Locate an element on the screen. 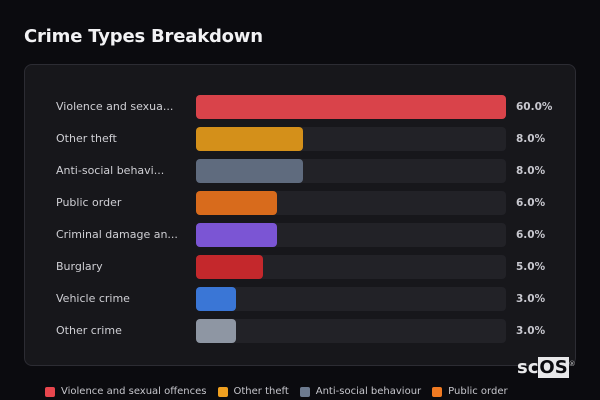 The width and height of the screenshot is (600, 400). legend-item: Other theft is located at coordinates (253, 391).